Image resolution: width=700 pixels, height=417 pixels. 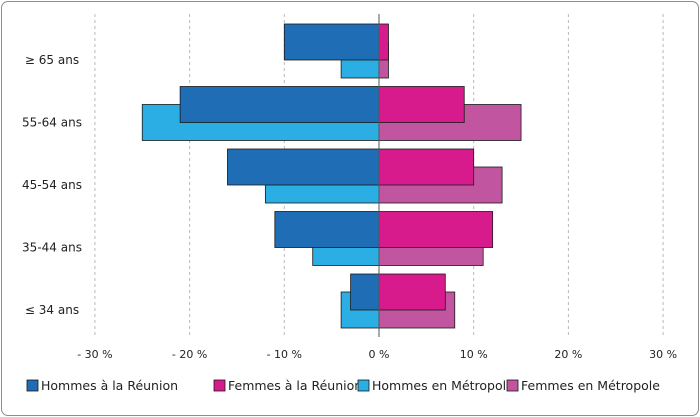 What do you see at coordinates (663, 354) in the screenshot?
I see `x-tick-label: 30 %` at bounding box center [663, 354].